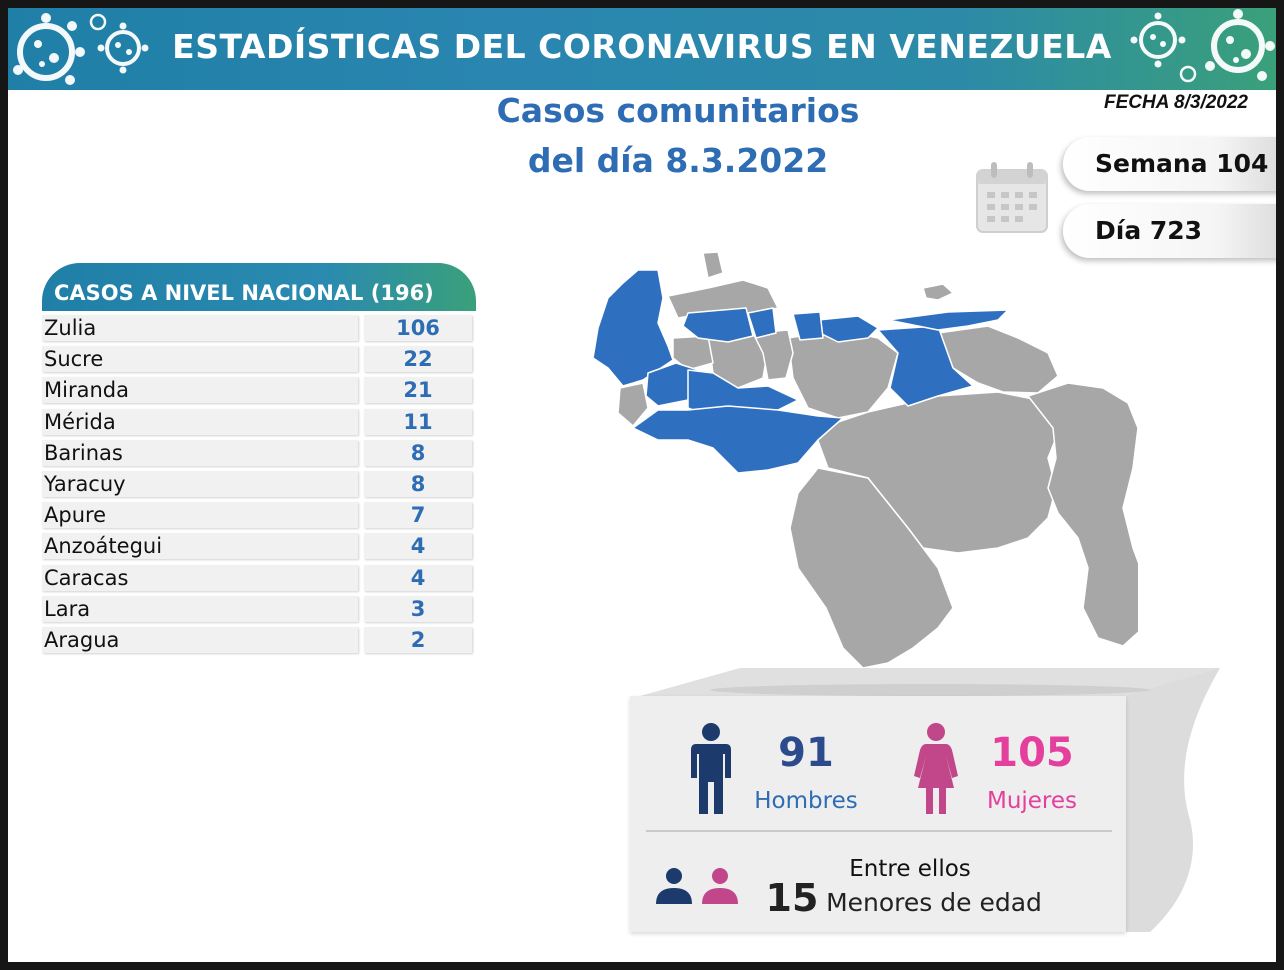 This screenshot has height=970, width=1284. Describe the element at coordinates (713, 265) in the screenshot. I see `map-region-paraguana` at that location.